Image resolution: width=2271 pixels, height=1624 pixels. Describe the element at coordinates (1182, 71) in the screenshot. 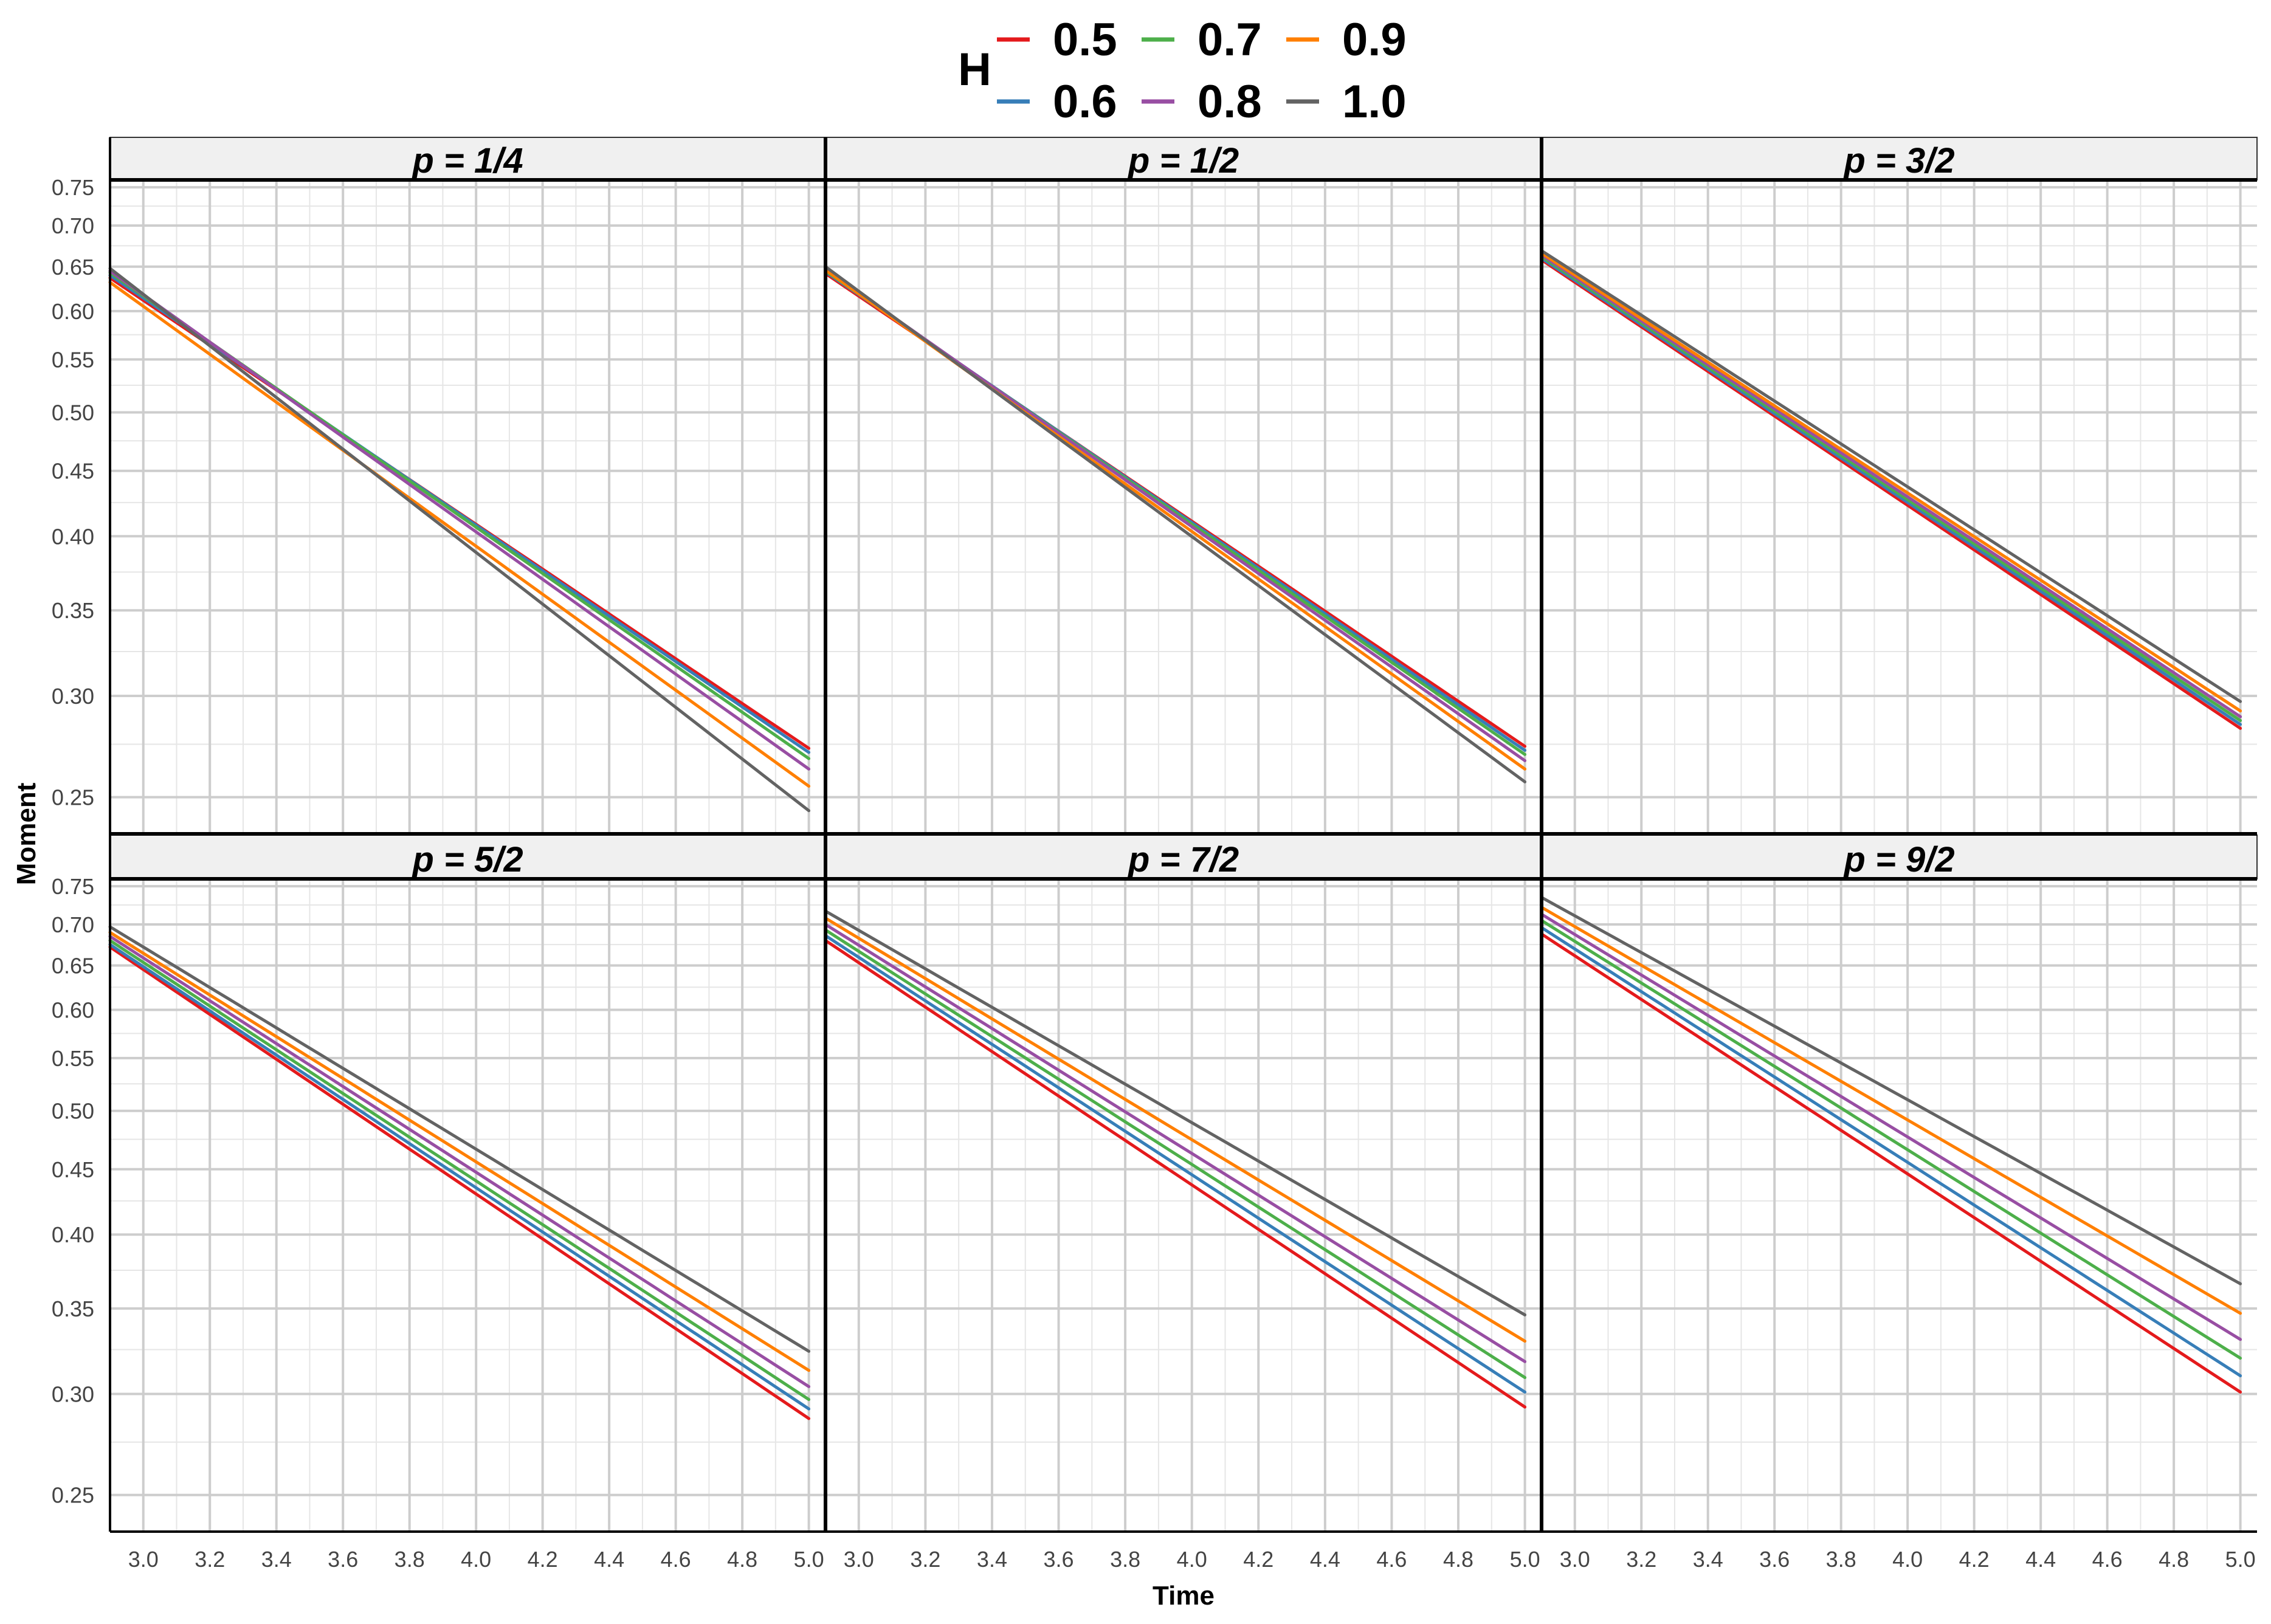

I see `legend: H 0.5 0.6 0.7 0.8 0.9 1.0` at that location.